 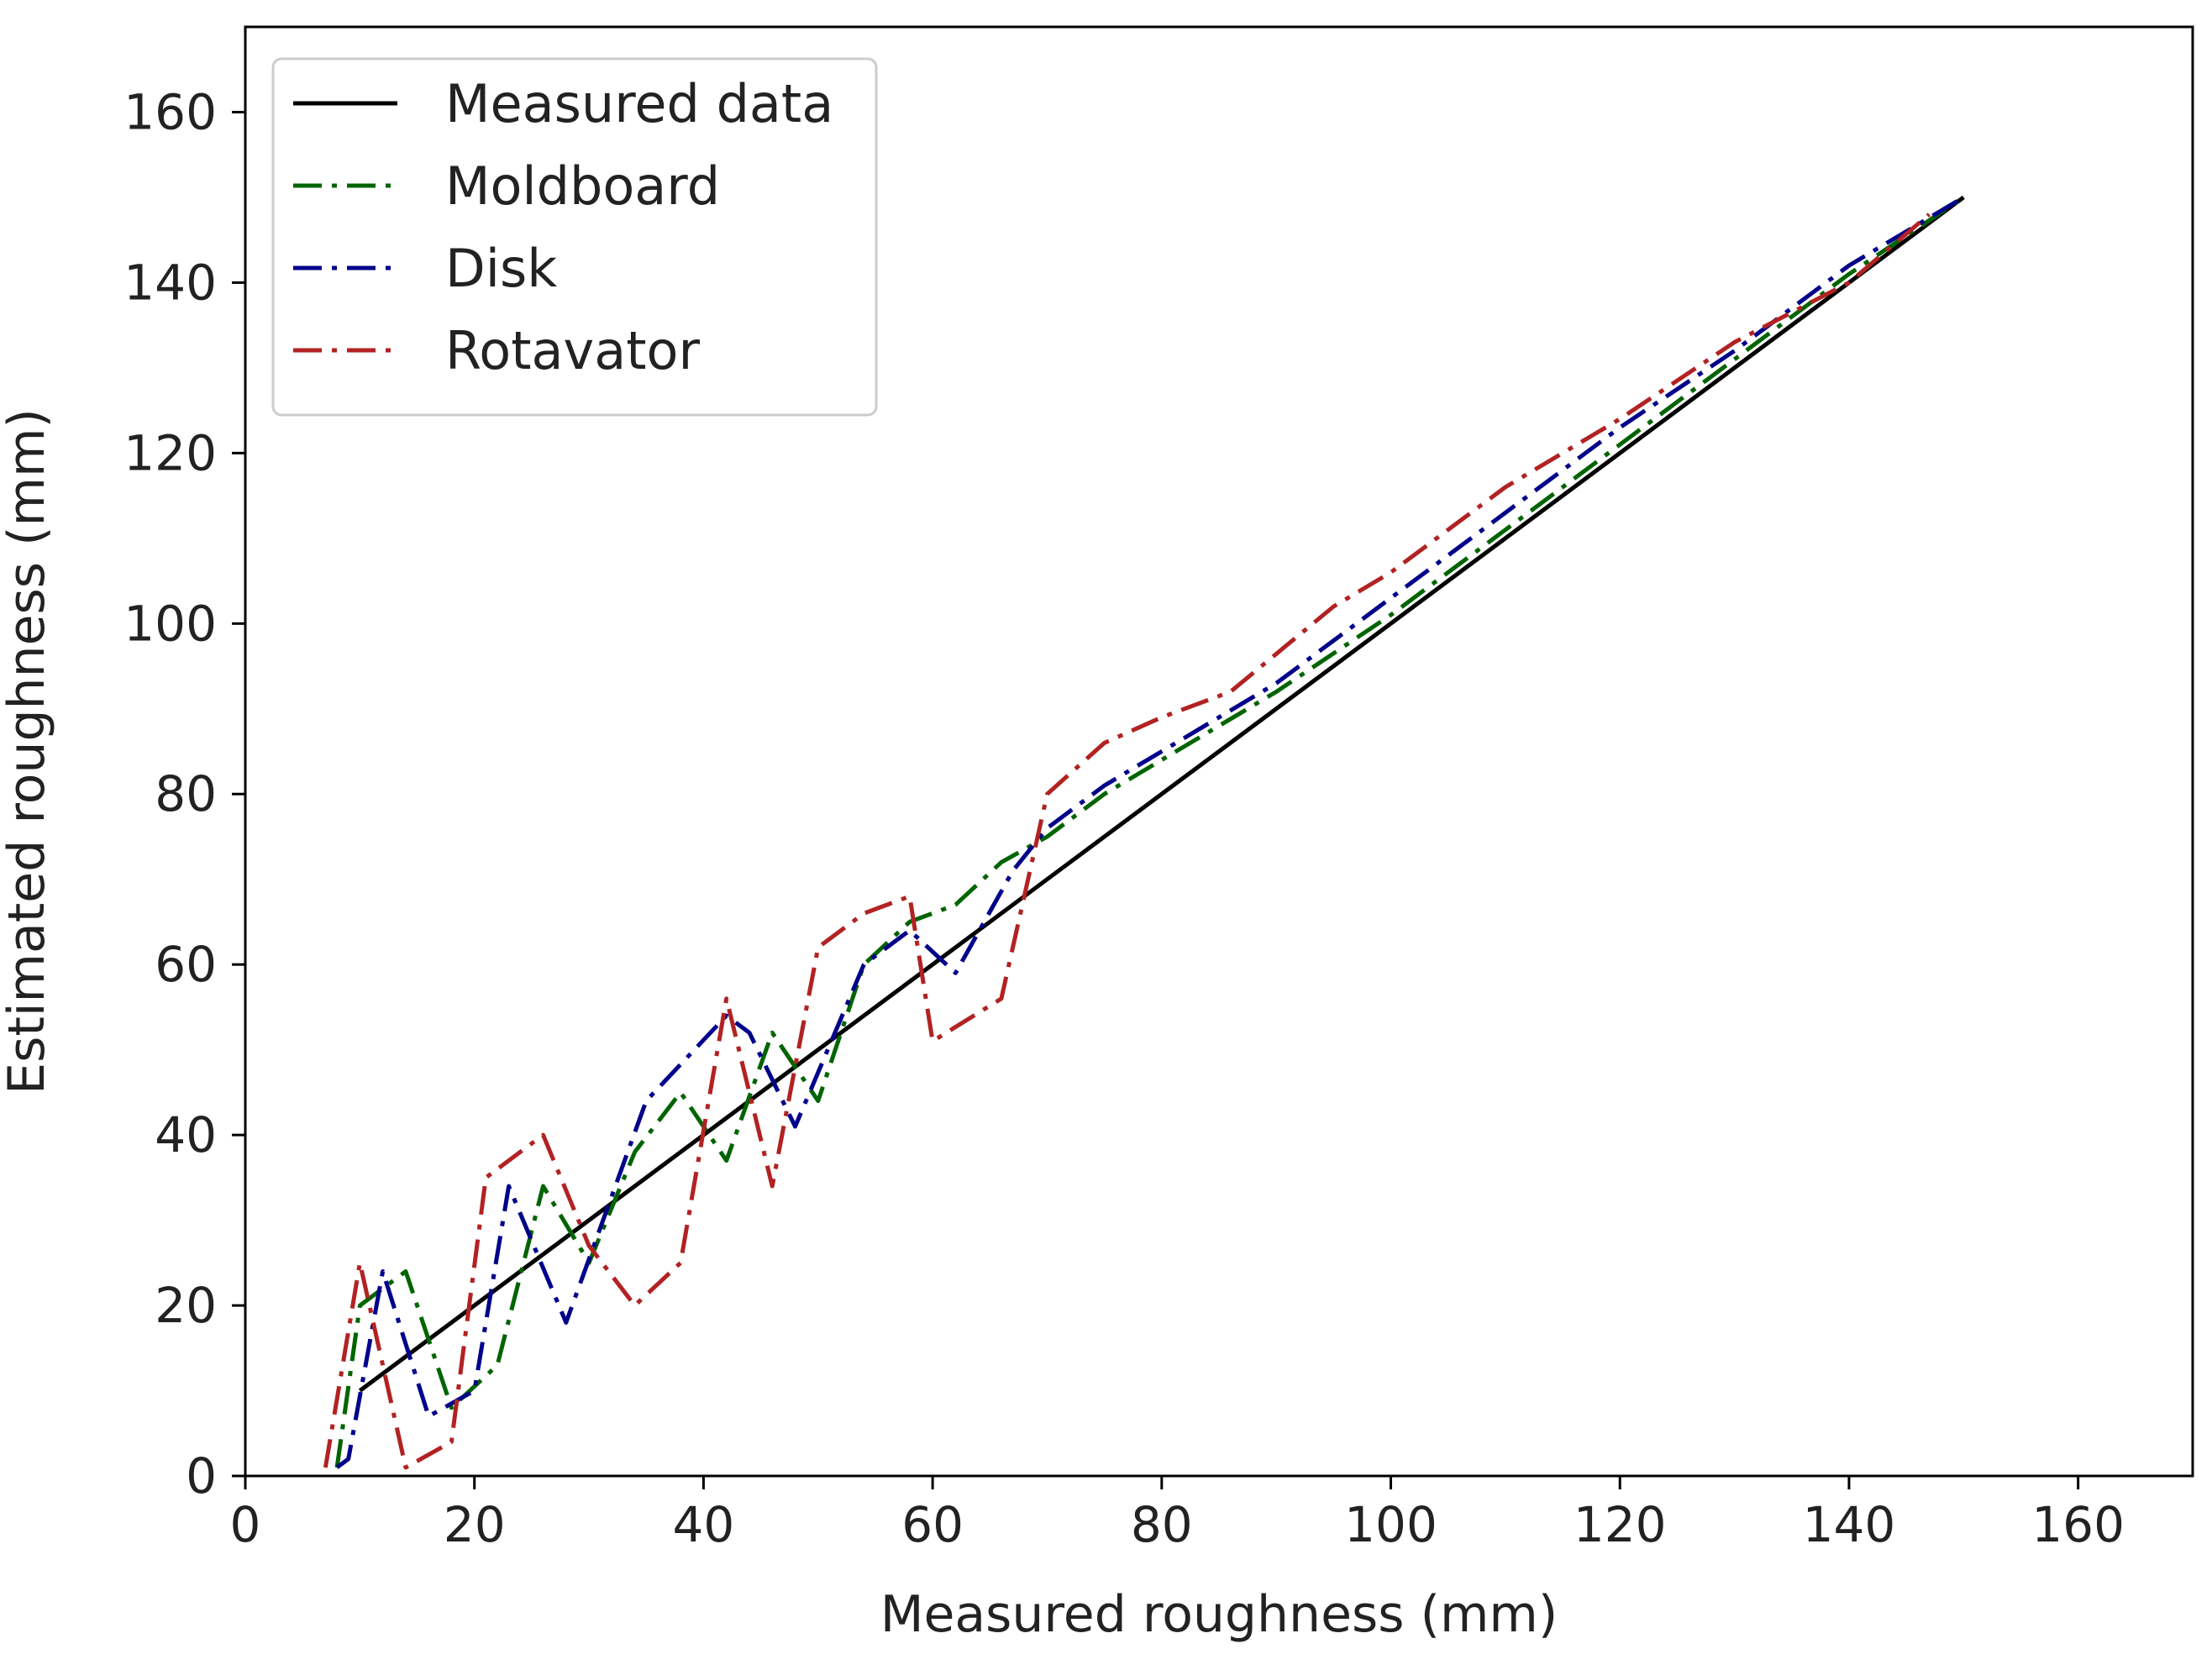 What do you see at coordinates (572, 350) in the screenshot?
I see `legend-label-rotavator: Rotavator` at bounding box center [572, 350].